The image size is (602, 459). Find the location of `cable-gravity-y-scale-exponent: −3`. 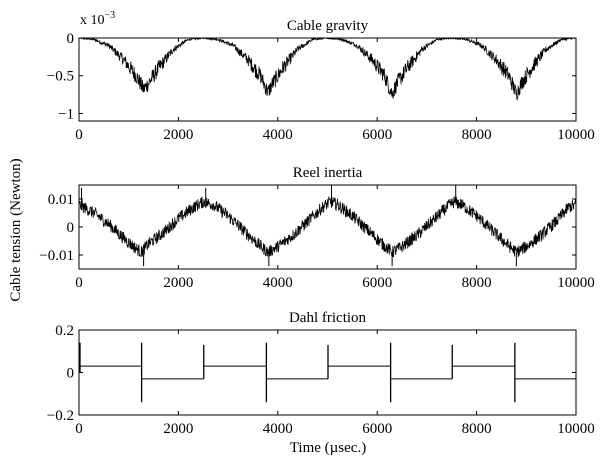

cable-gravity-y-scale-exponent: −3 is located at coordinates (110, 15).